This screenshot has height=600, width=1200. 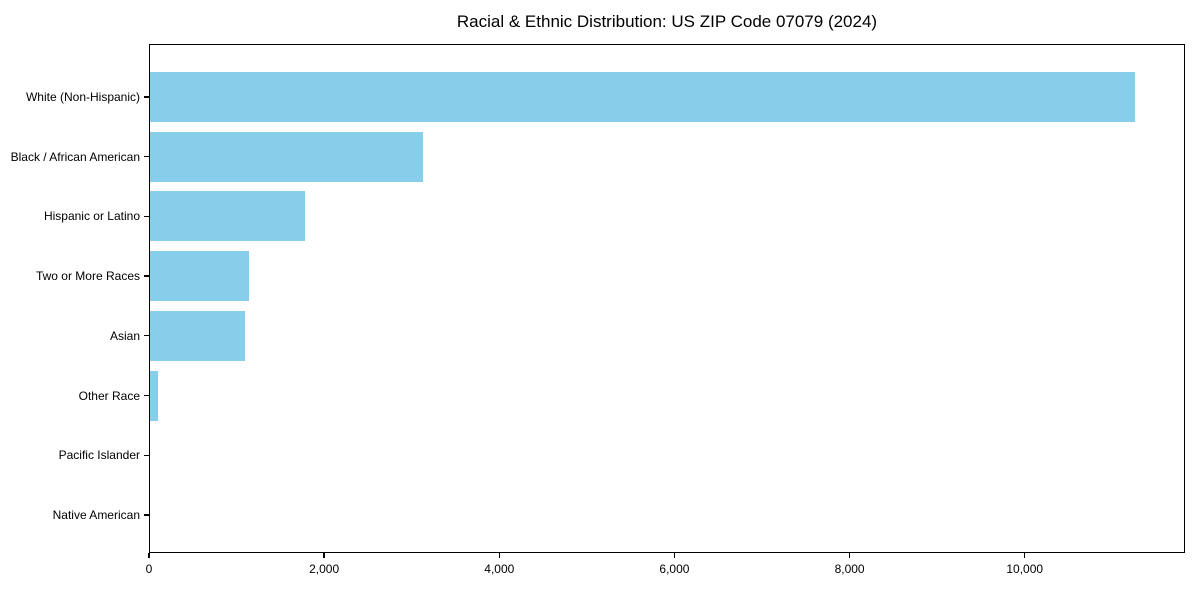 What do you see at coordinates (199, 276) in the screenshot?
I see `bar-two-or-more-races` at bounding box center [199, 276].